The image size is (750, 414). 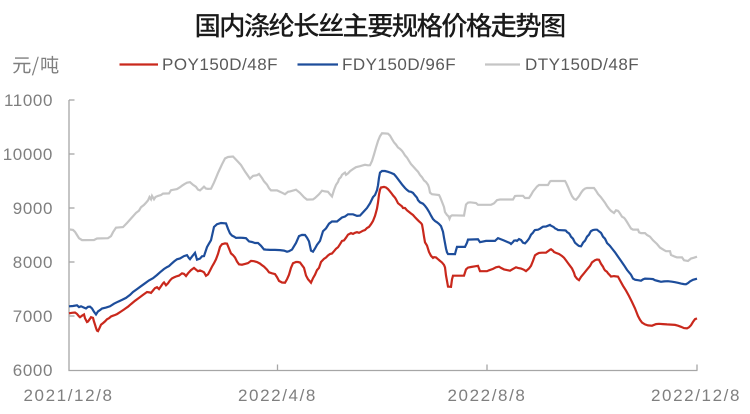 What do you see at coordinates (220, 64) in the screenshot?
I see `svg-text: POY150D/48F` at bounding box center [220, 64].